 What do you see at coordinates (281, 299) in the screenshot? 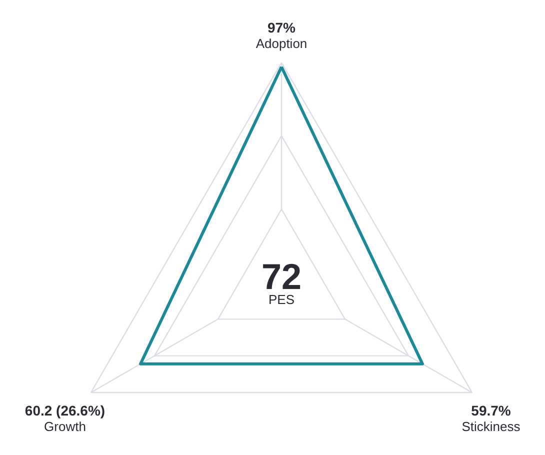
I see `text: PES` at bounding box center [281, 299].